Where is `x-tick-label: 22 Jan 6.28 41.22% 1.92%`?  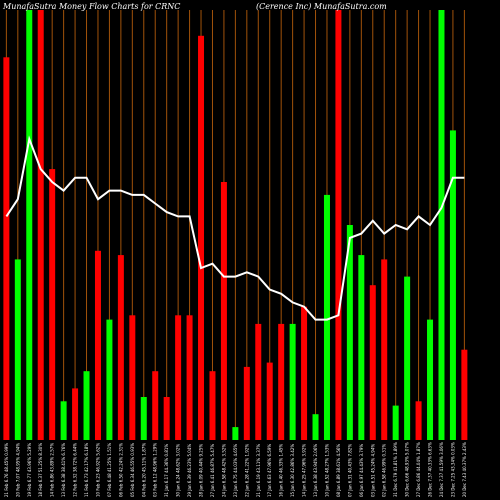 x-tick-label: 22 Jan 6.28 41.22% 1.92% is located at coordinates (246, 470).